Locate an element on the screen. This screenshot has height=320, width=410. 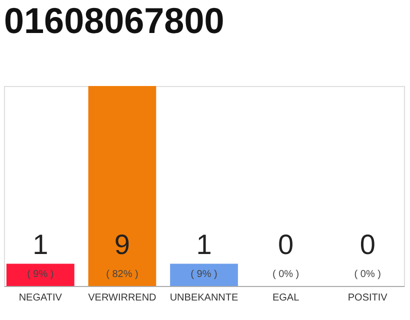
x-tick-label: EGAL is located at coordinates (286, 298).